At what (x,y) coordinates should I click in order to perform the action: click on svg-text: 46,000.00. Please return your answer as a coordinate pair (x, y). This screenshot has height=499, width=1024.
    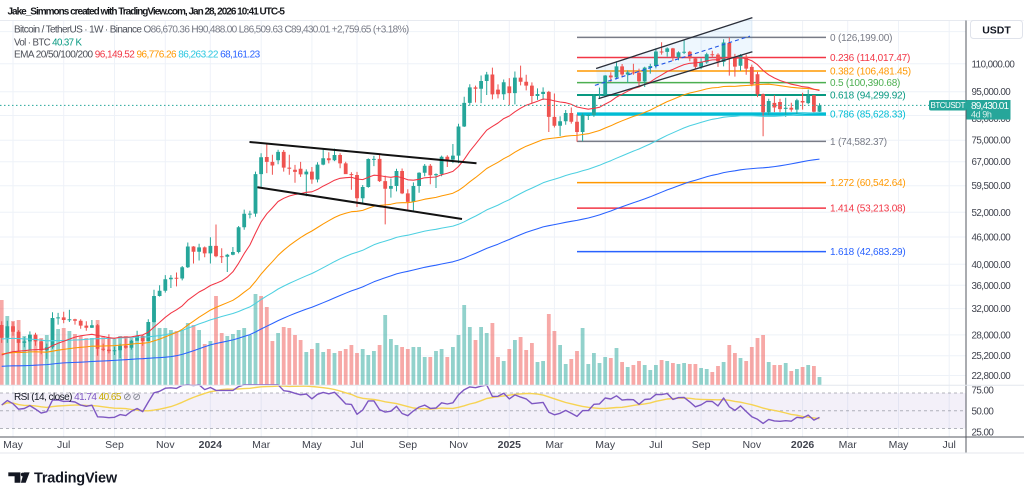
    Looking at the image, I should click on (992, 238).